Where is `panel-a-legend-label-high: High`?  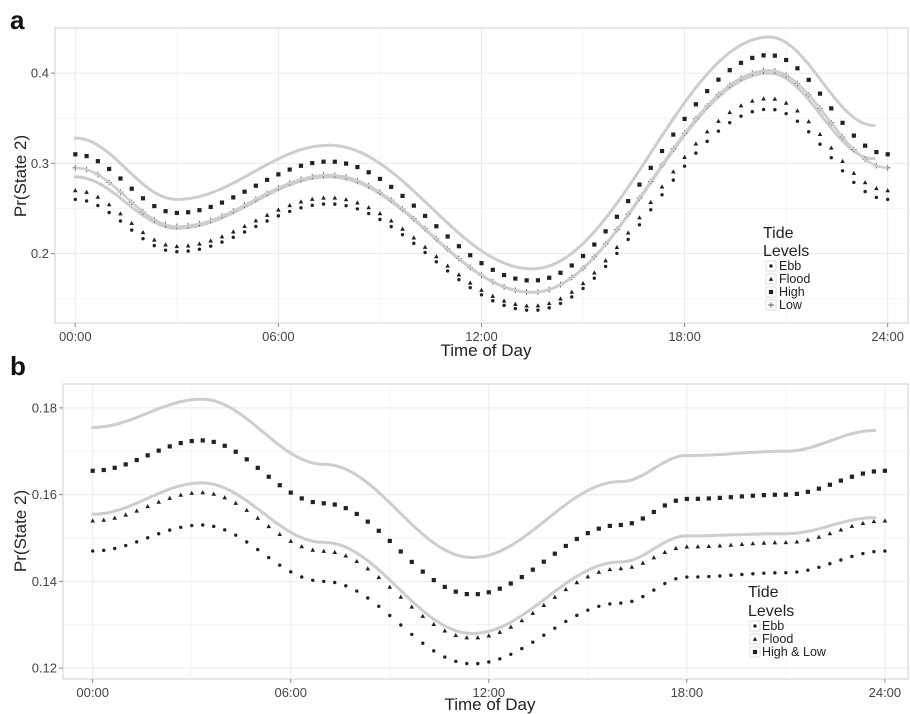 panel-a-legend-label-high: High is located at coordinates (792, 292).